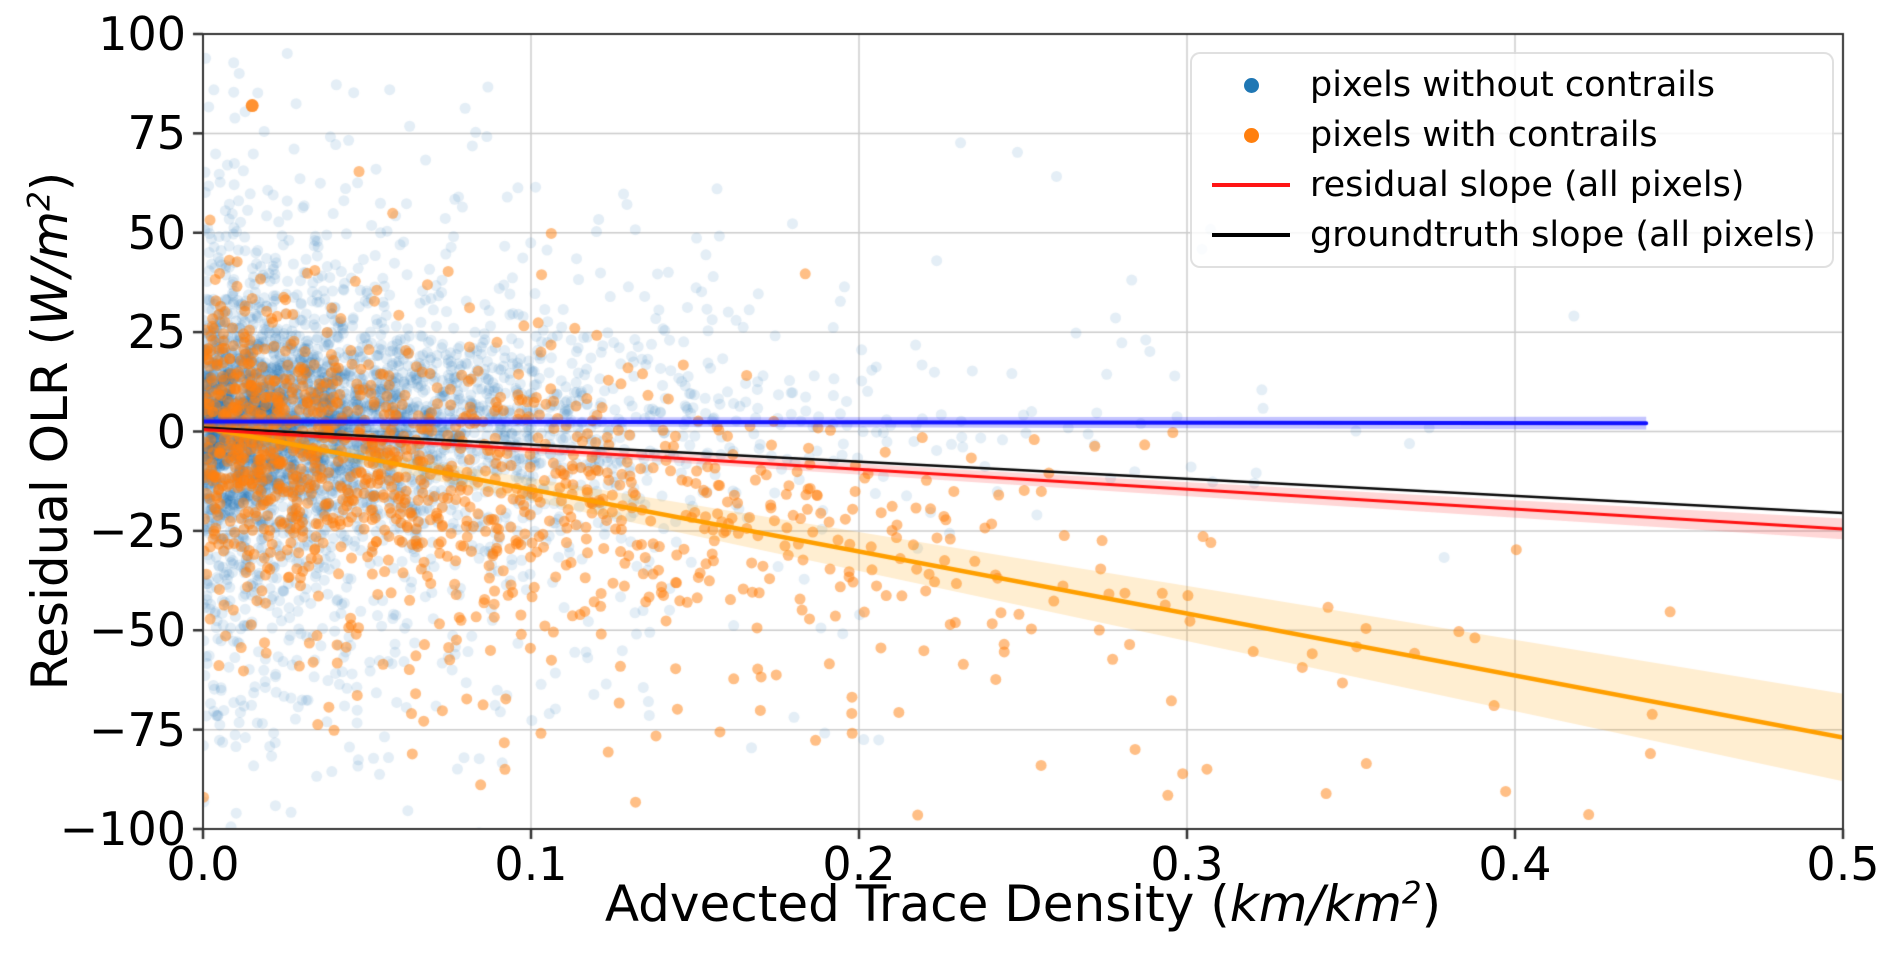  What do you see at coordinates (50, 431) in the screenshot?
I see `y-axis-label: Residual OLR (W/m2)` at bounding box center [50, 431].